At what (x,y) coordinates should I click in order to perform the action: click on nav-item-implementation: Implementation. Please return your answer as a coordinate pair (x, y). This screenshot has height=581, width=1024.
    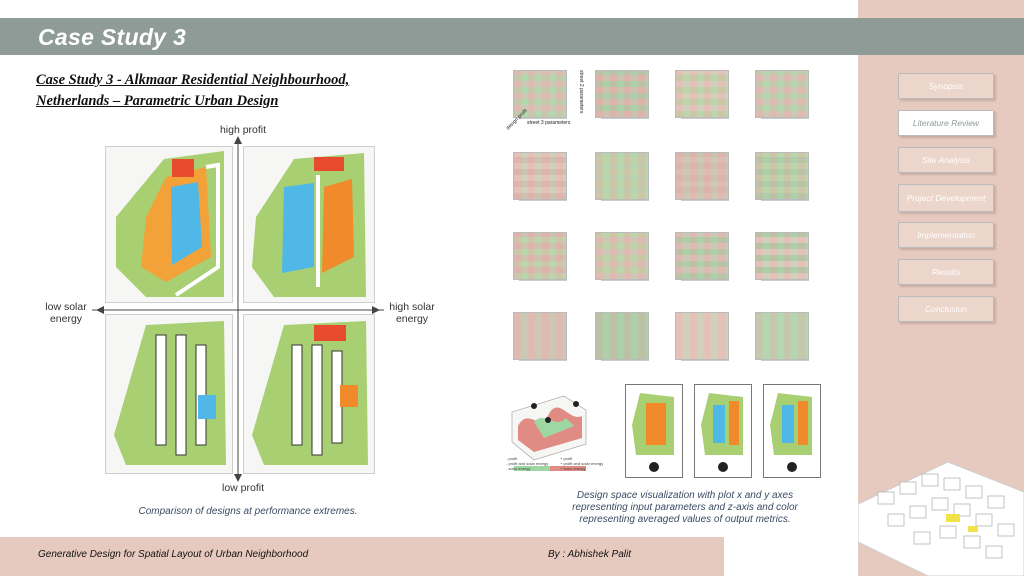
    Looking at the image, I should click on (946, 235).